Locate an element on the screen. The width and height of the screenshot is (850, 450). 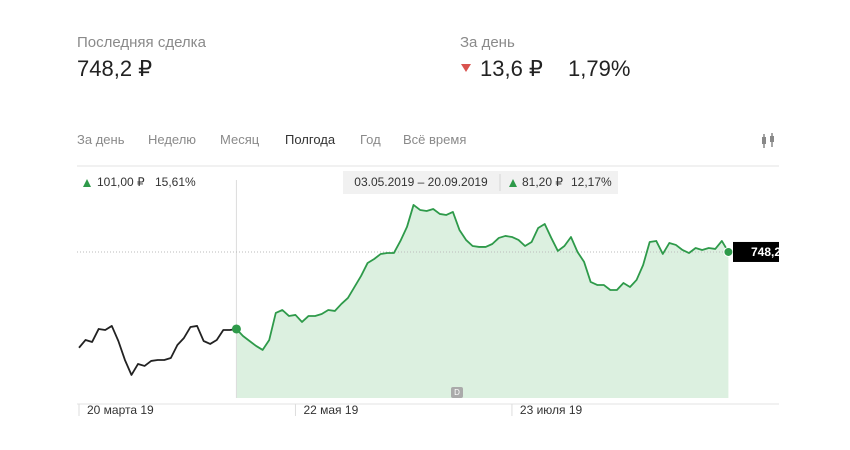
tab: Месяц is located at coordinates (240, 139).